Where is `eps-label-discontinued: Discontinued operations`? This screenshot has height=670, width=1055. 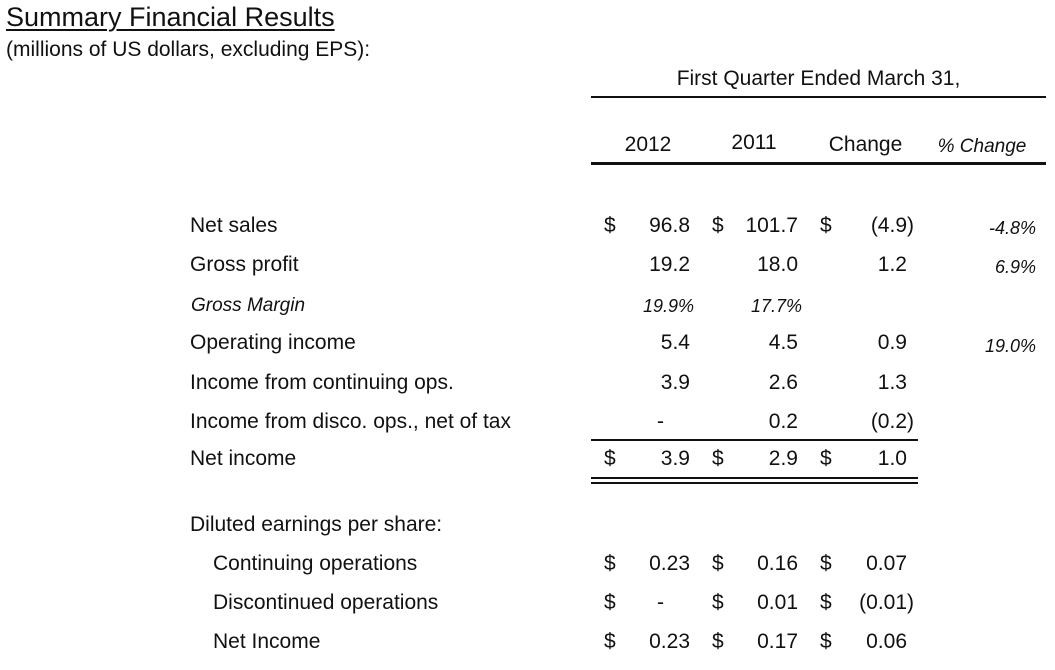
eps-label-discontinued: Discontinued operations is located at coordinates (326, 602).